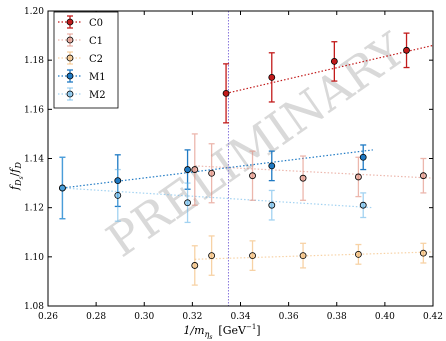 The height and width of the screenshot is (341, 446). Describe the element at coordinates (34, 258) in the screenshot. I see `y-tick-label: 1.10` at that location.